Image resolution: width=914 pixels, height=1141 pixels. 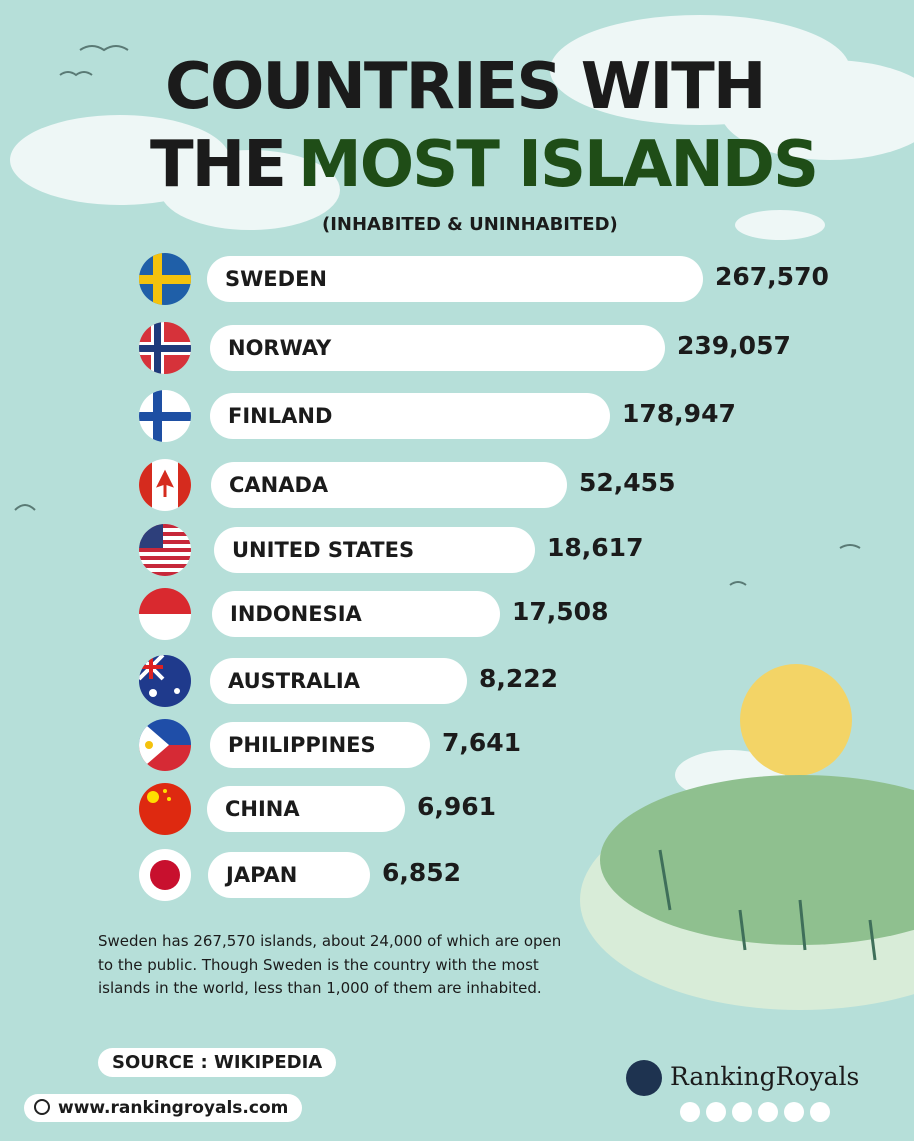 I want to click on subtitle: (INHABITED & UNINHABITED), so click(x=470, y=224).